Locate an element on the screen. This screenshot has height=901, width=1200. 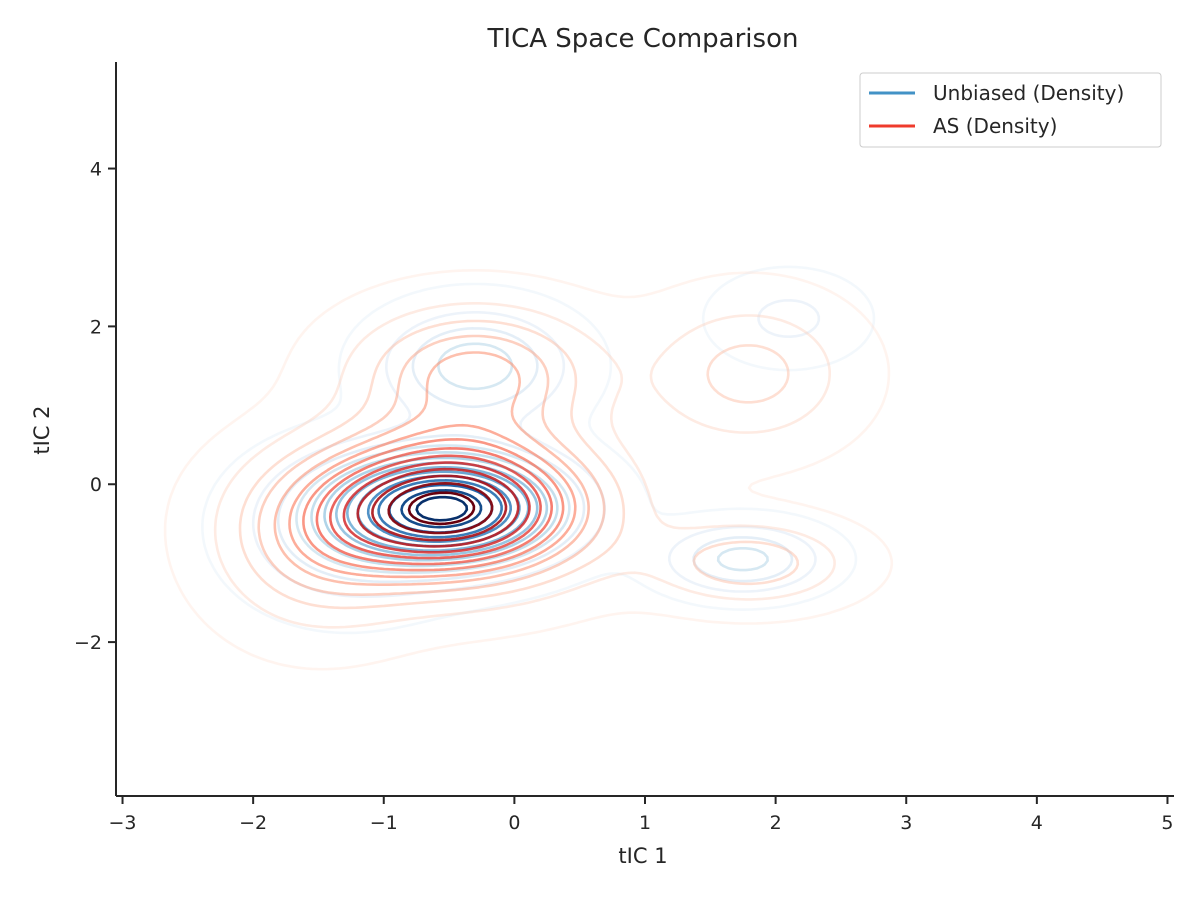
x-tick-label: −3 is located at coordinates (123, 823).